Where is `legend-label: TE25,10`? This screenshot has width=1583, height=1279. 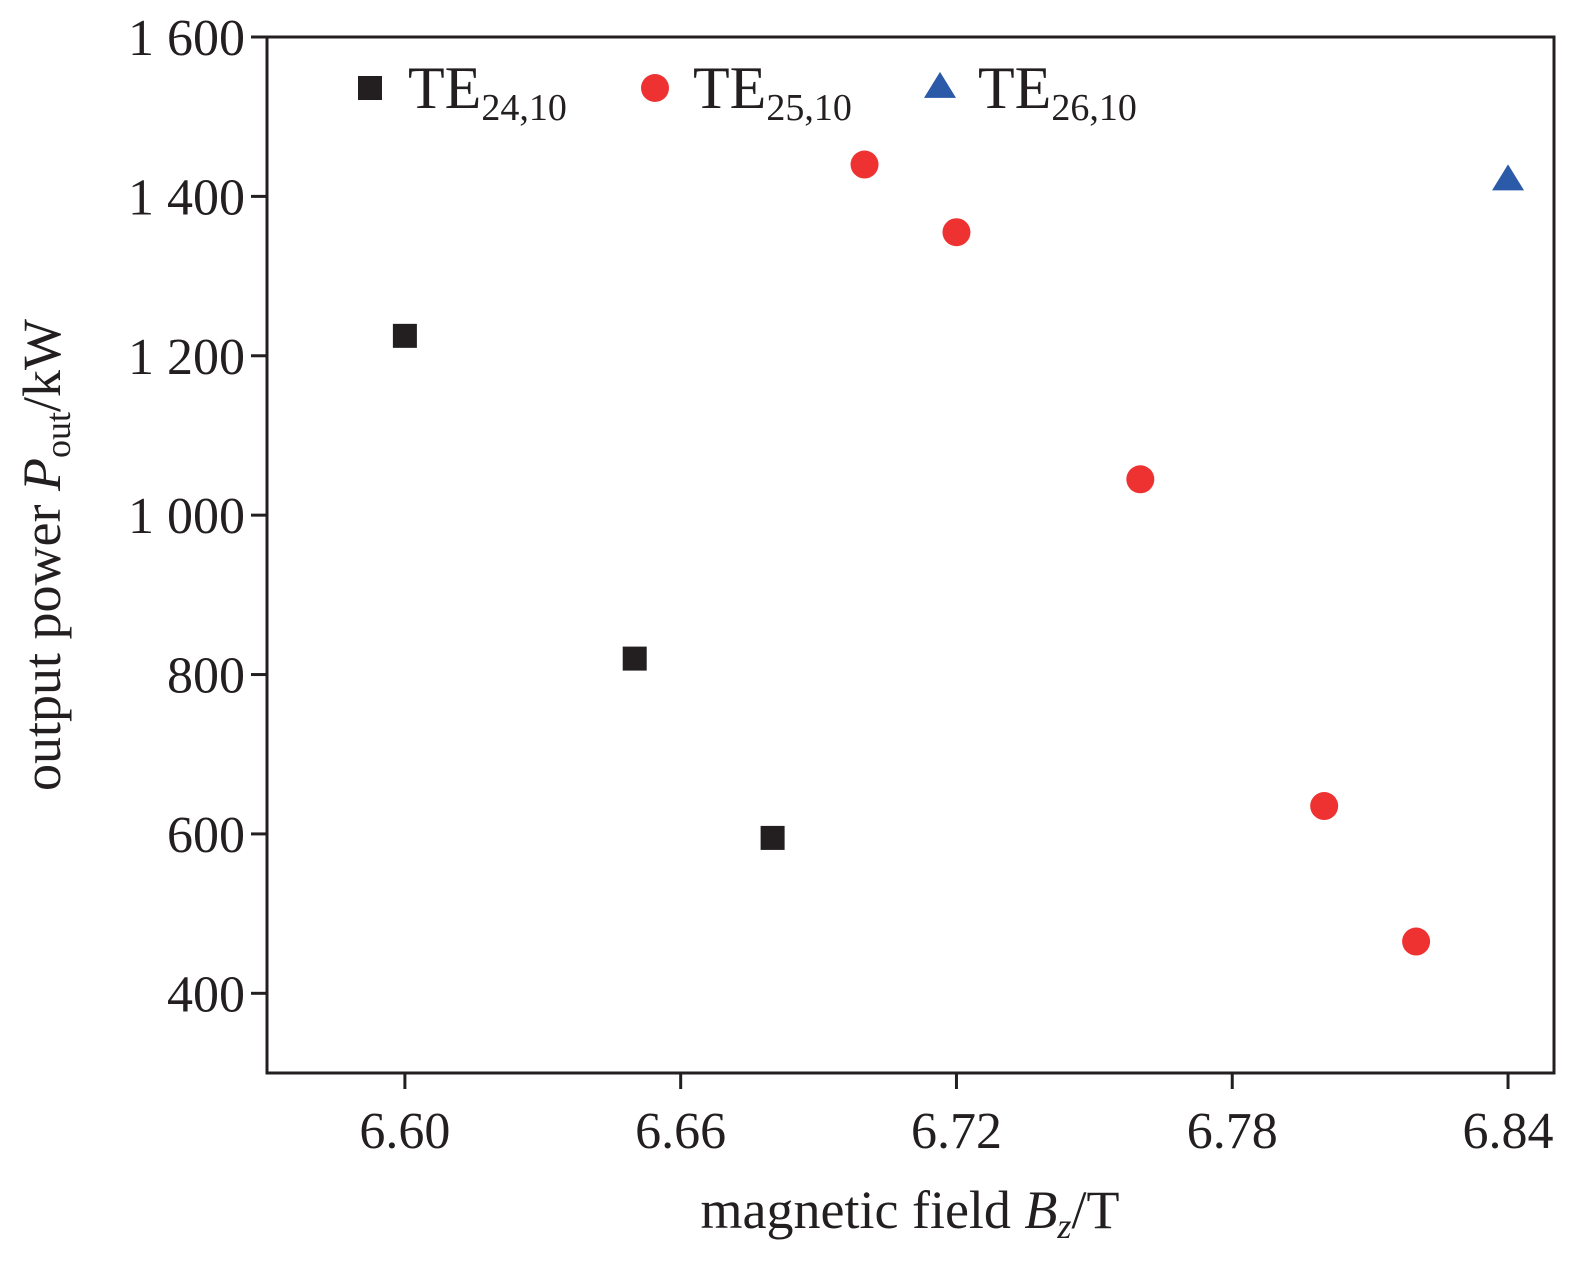
legend-label: TE25,10 is located at coordinates (772, 92).